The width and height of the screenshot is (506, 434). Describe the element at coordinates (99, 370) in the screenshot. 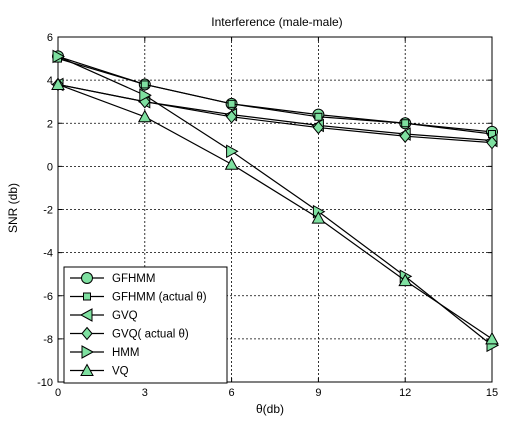

I see `legend-item: VQ` at that location.